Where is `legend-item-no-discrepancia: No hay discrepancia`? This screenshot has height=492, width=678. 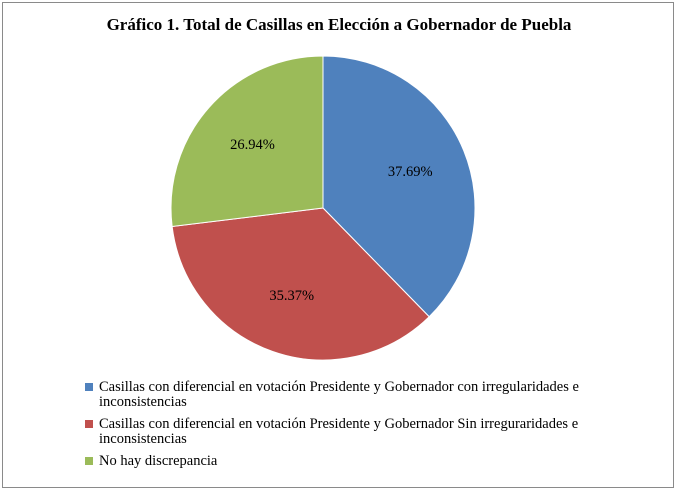 legend-item-no-discrepancia: No hay discrepancia is located at coordinates (365, 461).